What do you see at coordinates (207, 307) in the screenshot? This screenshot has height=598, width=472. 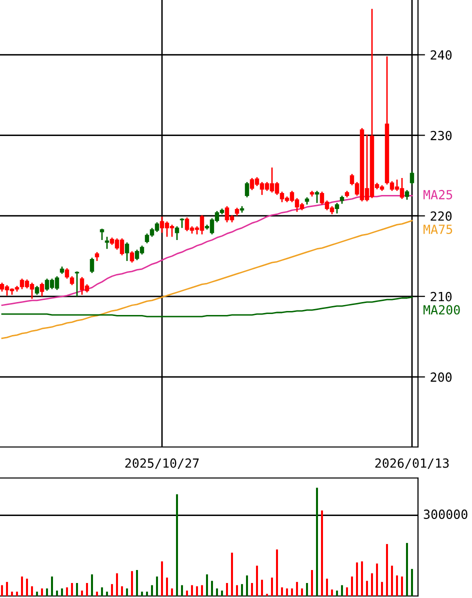 I see `line-series` at bounding box center [207, 307].